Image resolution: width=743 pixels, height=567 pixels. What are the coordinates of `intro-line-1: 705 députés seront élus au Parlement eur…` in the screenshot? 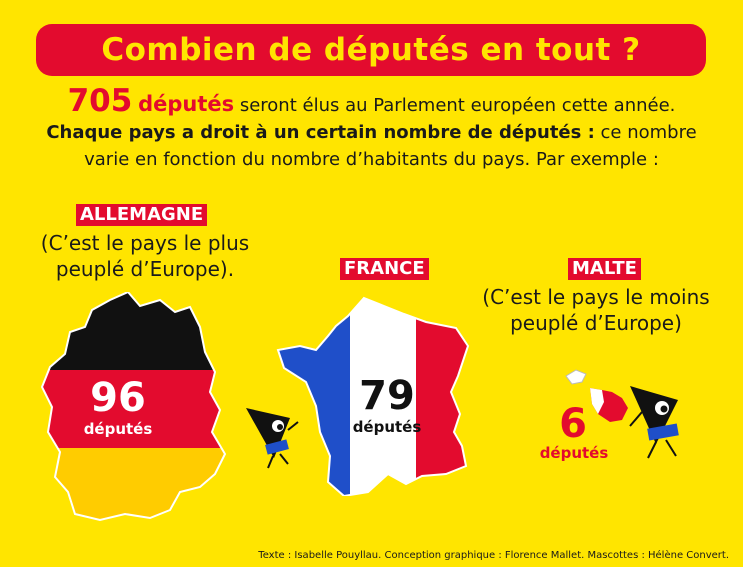 It's located at (371, 102).